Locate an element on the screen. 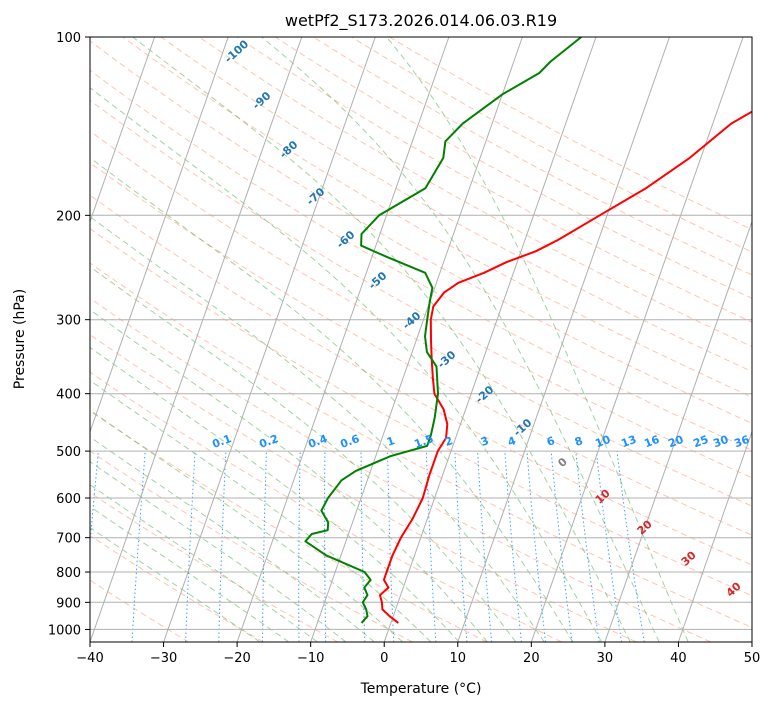  x-axis-ticks: −40 −30 −20 −10 0 10 20 30 40 50 is located at coordinates (418, 654).